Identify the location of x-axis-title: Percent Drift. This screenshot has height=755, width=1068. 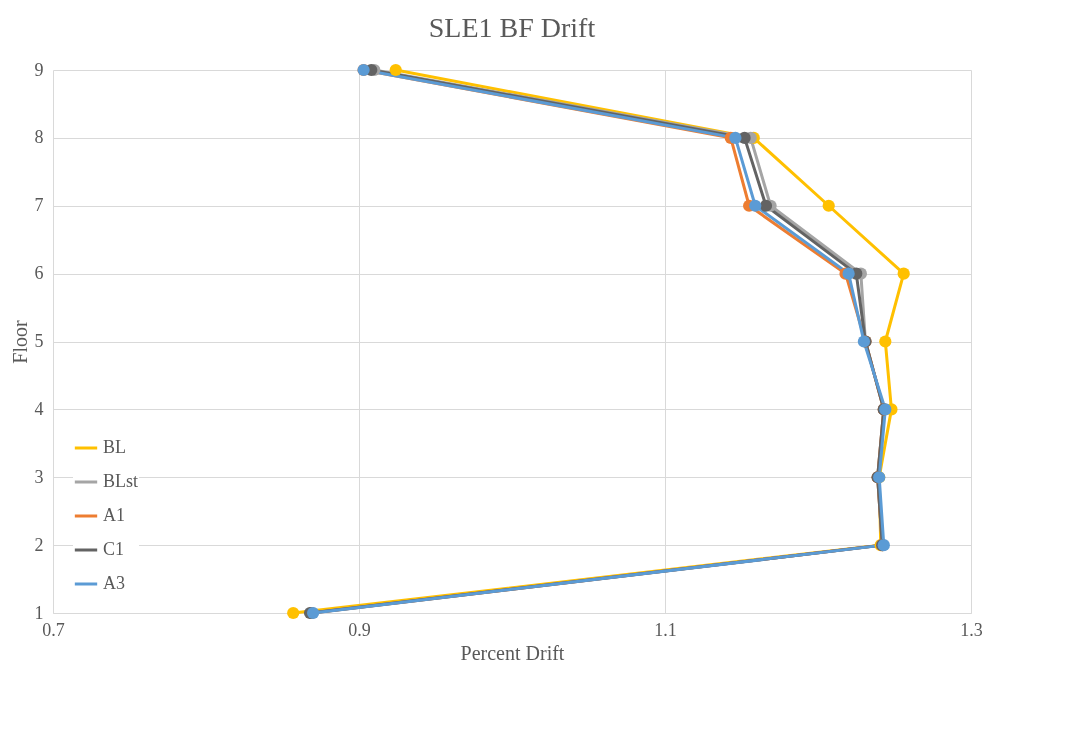
(512, 652).